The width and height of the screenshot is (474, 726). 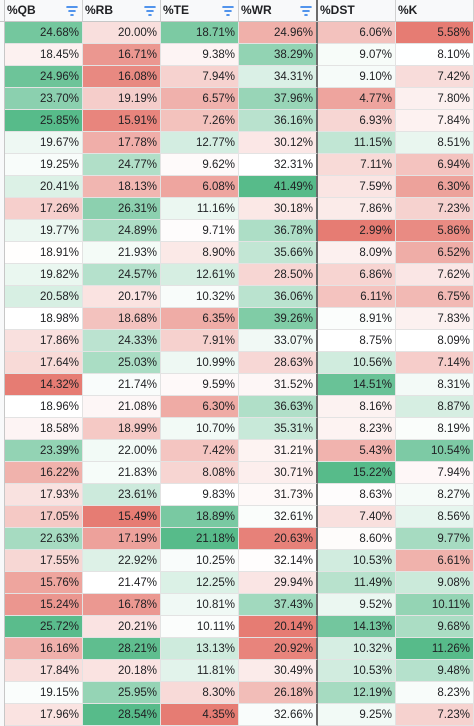 What do you see at coordinates (122, 627) in the screenshot?
I see `table-cell: 20.21%` at bounding box center [122, 627].